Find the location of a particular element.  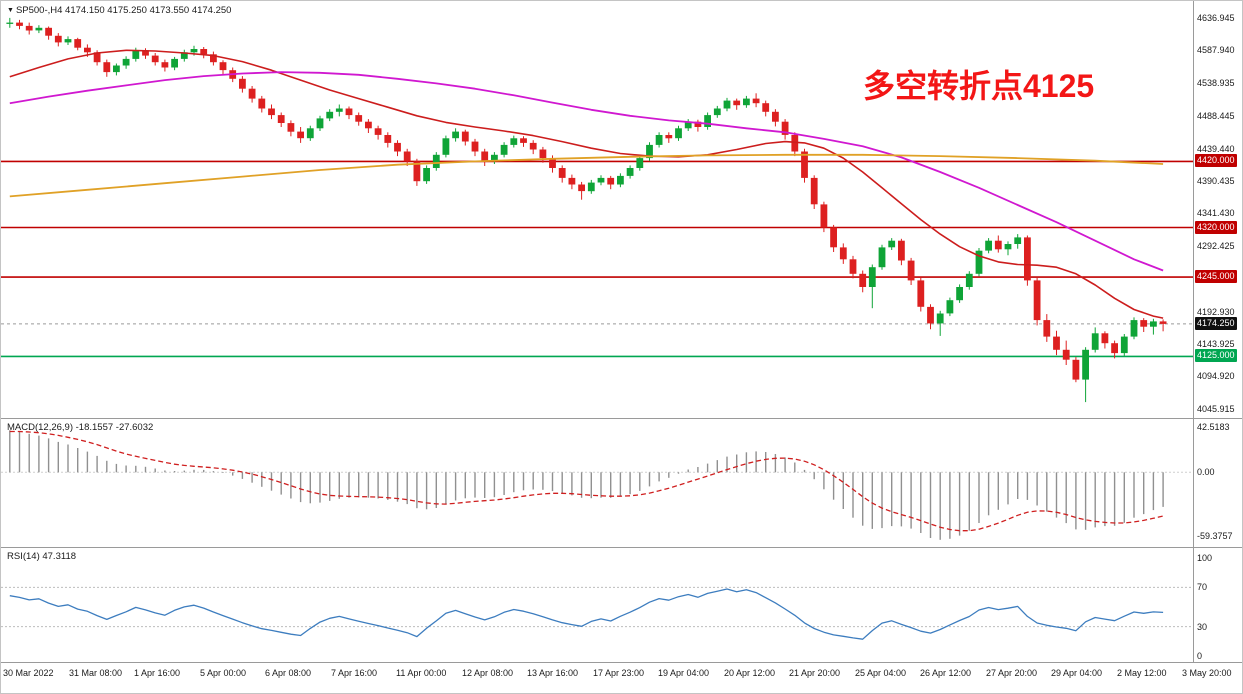

price-tick-label: 4341.430 is located at coordinates (1216, 213).